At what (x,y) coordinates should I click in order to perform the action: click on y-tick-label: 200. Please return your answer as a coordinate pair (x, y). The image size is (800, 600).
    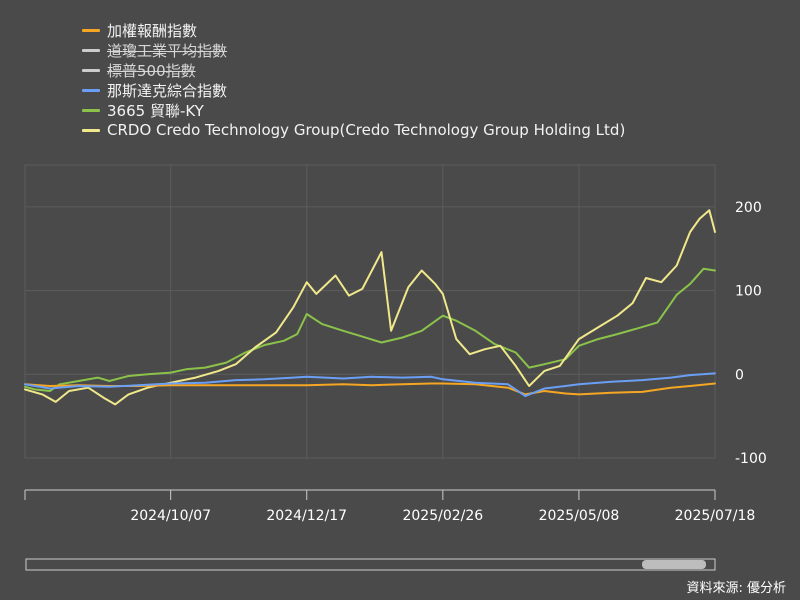
    Looking at the image, I should click on (748, 208).